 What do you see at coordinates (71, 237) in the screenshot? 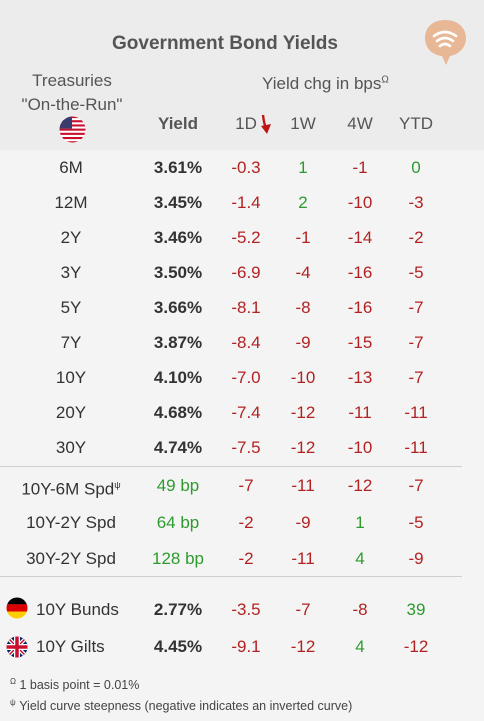
I see `row-label: 2Y` at bounding box center [71, 237].